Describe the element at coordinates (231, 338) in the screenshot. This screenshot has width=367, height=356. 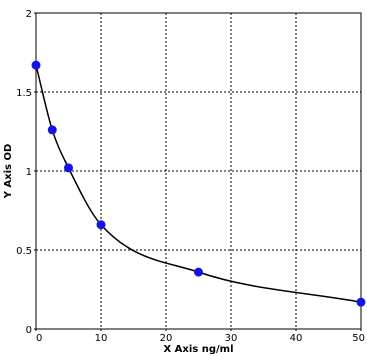
I see `x-tick-label: 30` at that location.